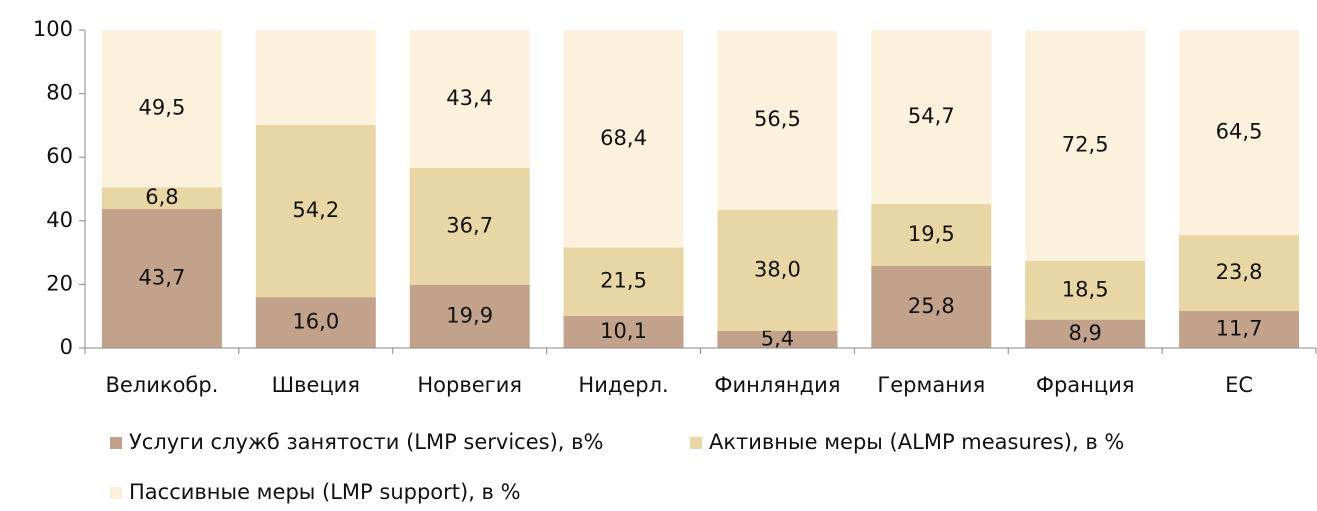 This screenshot has height=511, width=1317. I want to click on x-tick-label: Великобр., so click(161, 385).